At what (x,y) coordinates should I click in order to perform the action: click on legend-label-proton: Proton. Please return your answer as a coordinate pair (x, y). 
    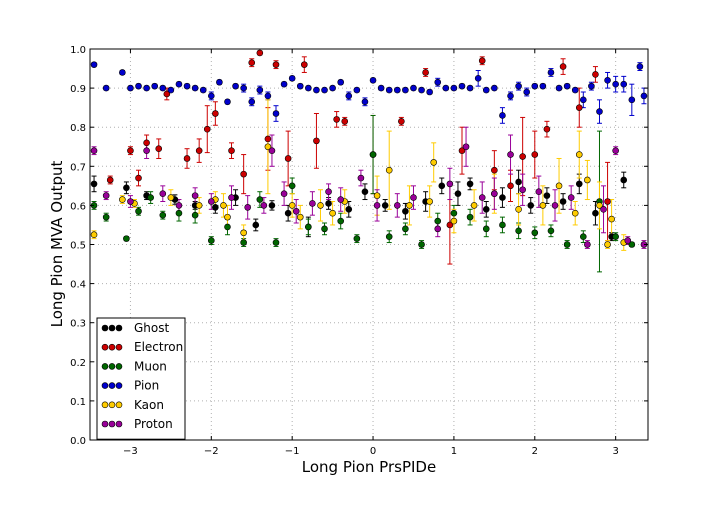
    Looking at the image, I should click on (153, 424).